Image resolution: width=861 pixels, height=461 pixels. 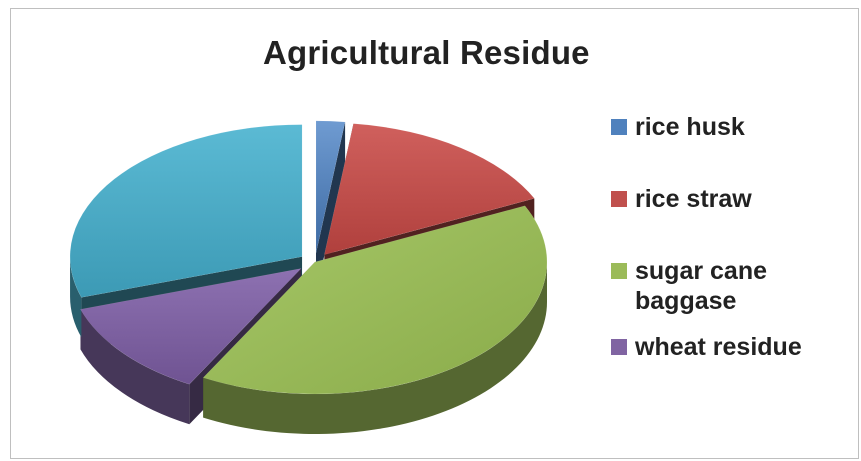 I want to click on pie-slice-side-wheat-residue, so click(x=135, y=367).